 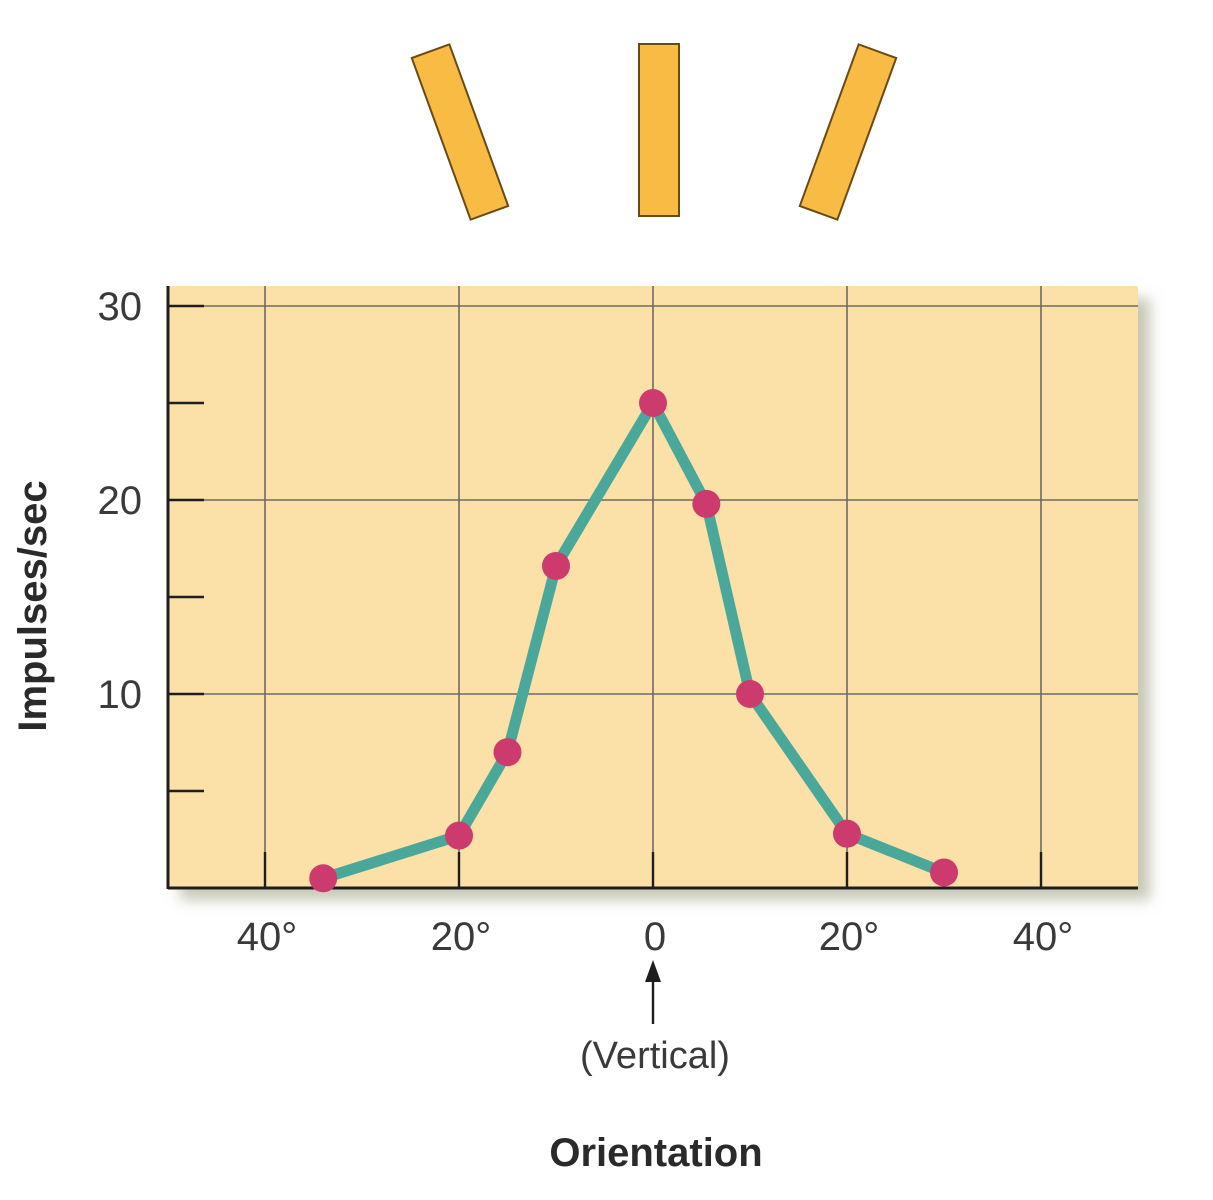 I want to click on stimulus-bars, so click(x=654, y=132).